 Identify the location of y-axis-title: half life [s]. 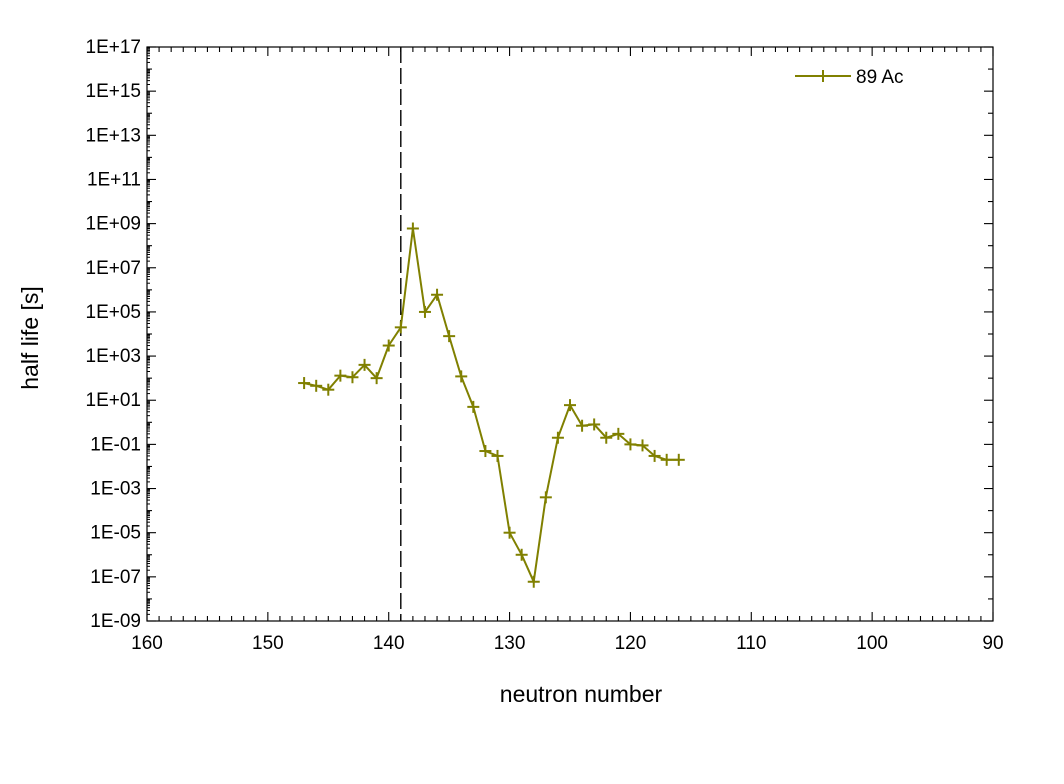
(30, 338).